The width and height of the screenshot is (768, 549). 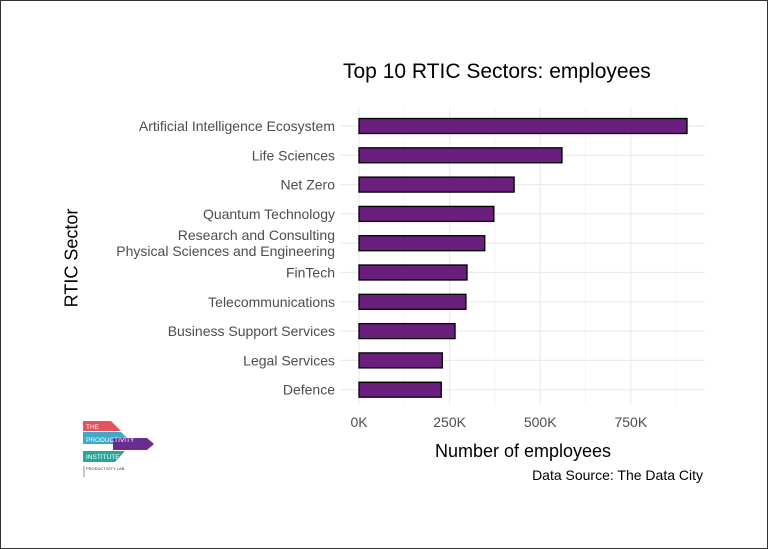 I want to click on logo-band-purple, so click(x=133, y=444).